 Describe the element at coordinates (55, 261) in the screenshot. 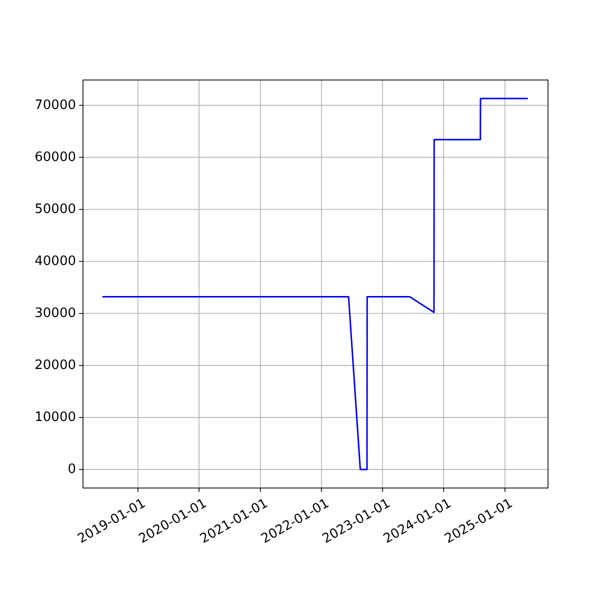

I see `y-tick-label: 40000` at that location.